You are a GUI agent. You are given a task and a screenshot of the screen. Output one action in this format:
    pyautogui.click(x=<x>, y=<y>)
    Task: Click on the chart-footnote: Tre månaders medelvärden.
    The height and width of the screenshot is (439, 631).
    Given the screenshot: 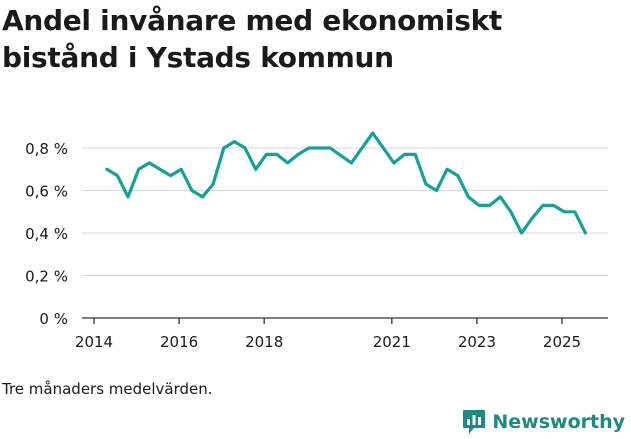 What is the action you would take?
    pyautogui.click(x=107, y=389)
    